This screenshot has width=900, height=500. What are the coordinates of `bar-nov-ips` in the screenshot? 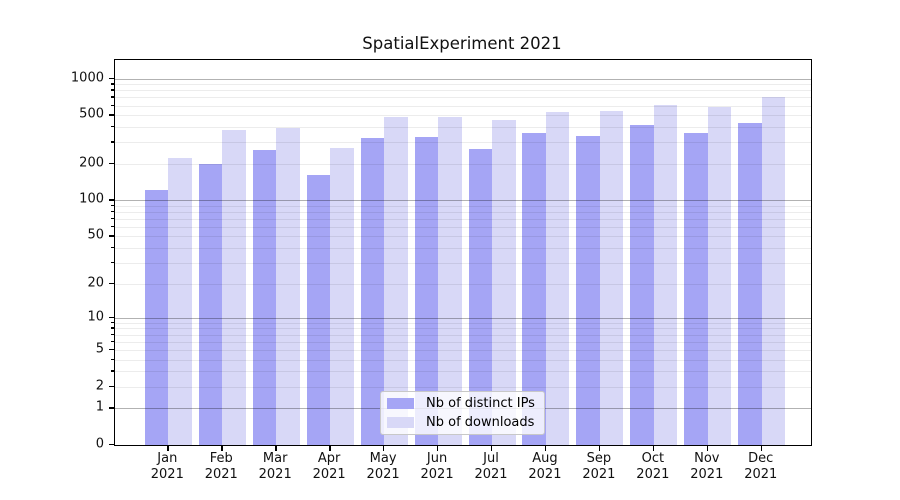 It's located at (696, 288).